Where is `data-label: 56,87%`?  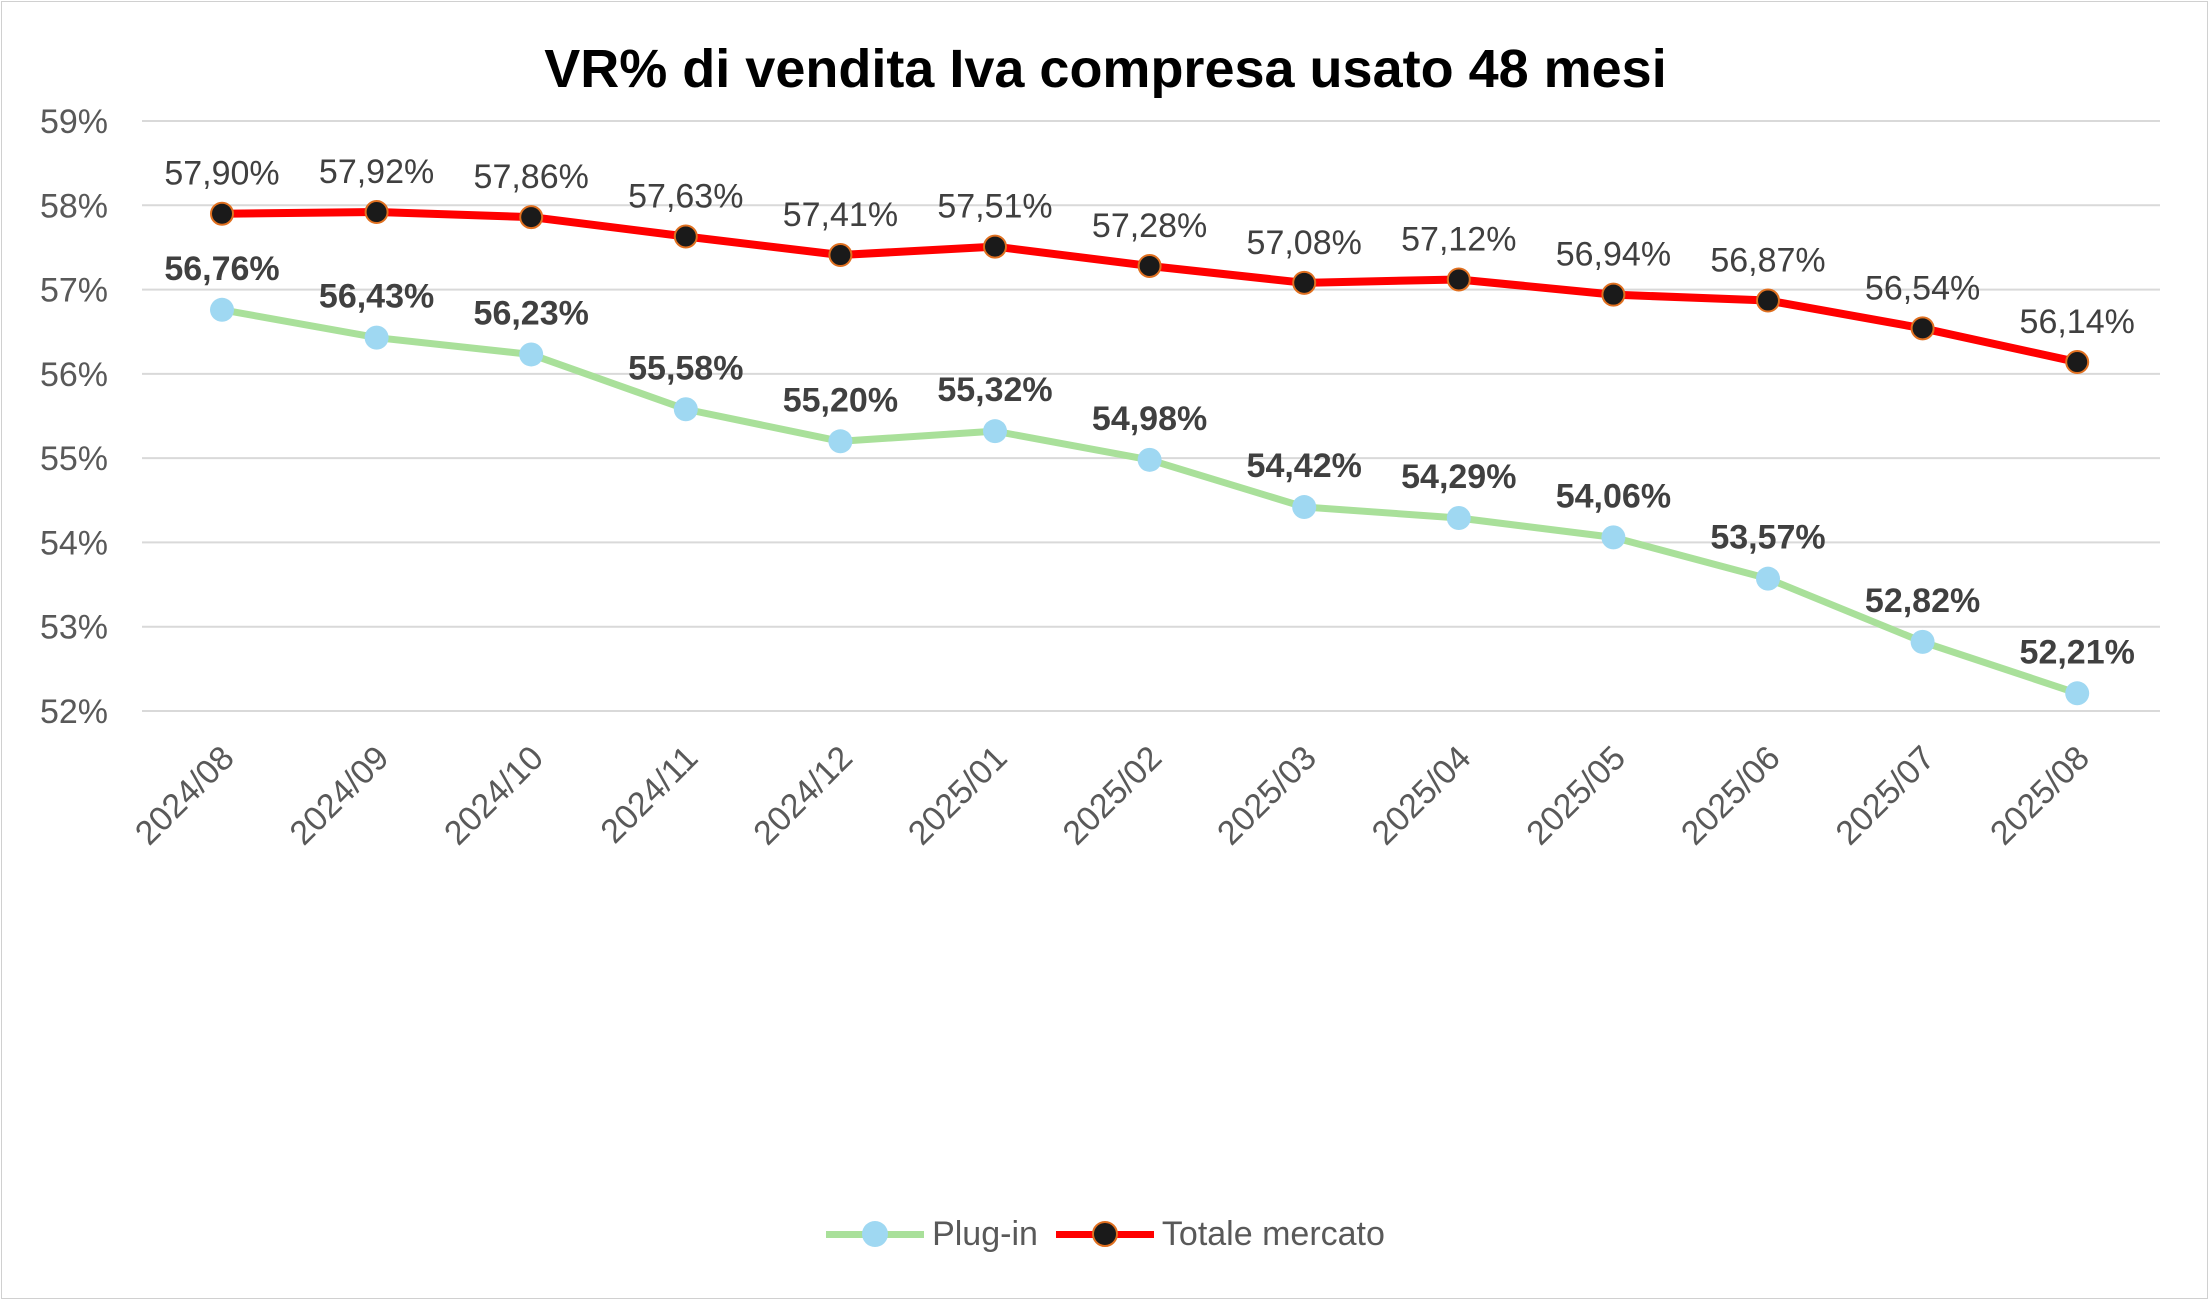
data-label: 56,87% is located at coordinates (1767, 261).